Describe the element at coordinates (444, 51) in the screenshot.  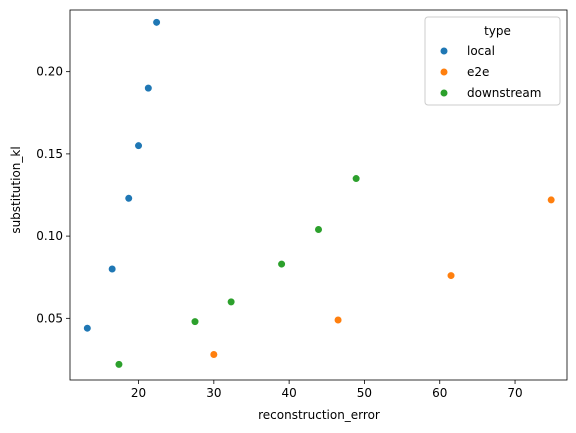
I see `legend-marker-local` at that location.